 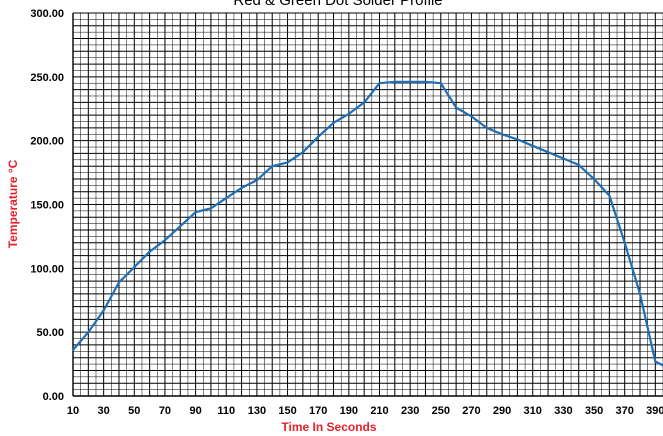 What do you see at coordinates (13, 203) in the screenshot?
I see `y-axis-label: Temperature °C` at bounding box center [13, 203].